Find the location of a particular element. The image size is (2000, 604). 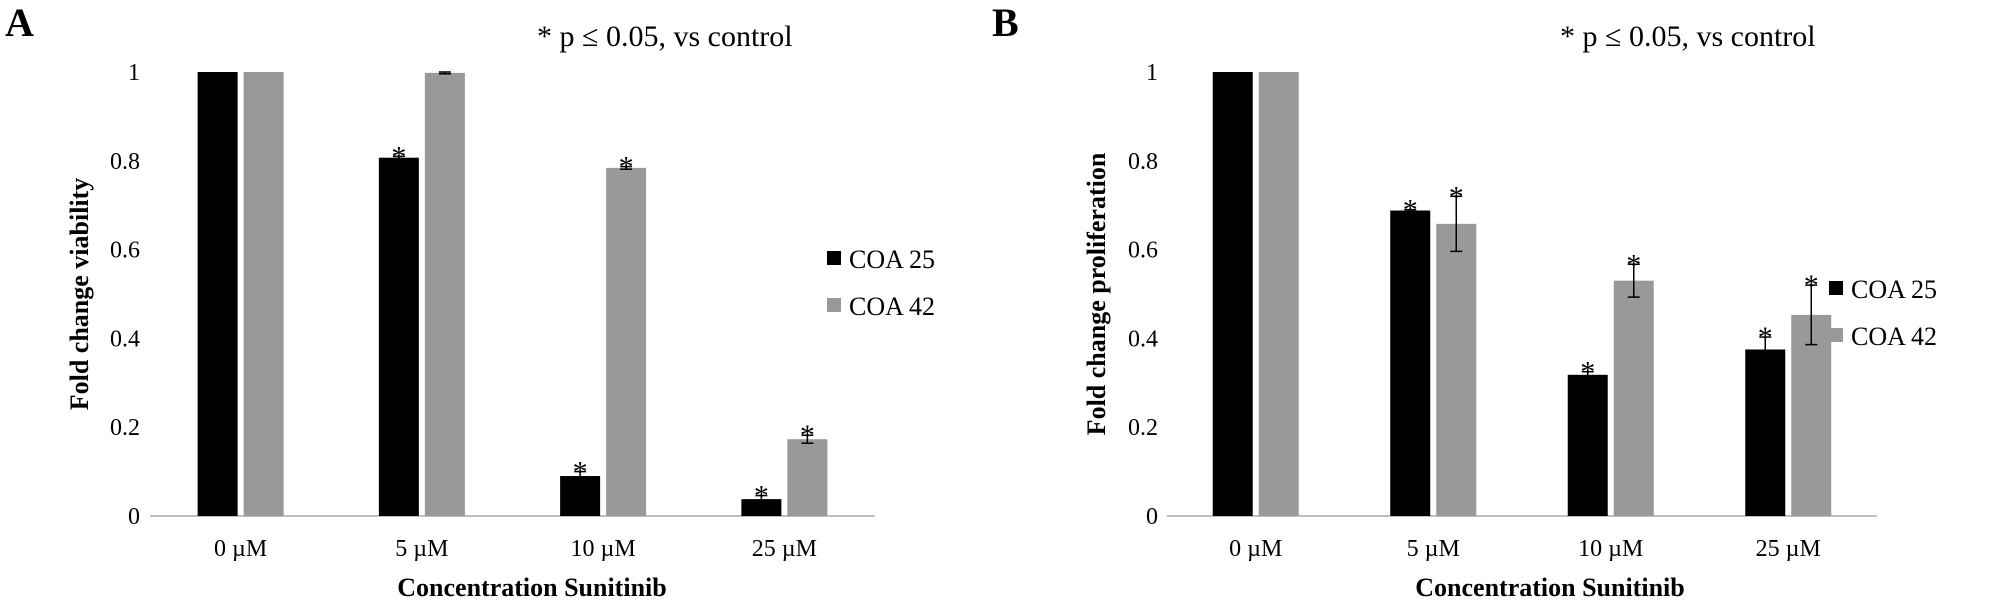

panel-letter: B is located at coordinates (1005, 22).